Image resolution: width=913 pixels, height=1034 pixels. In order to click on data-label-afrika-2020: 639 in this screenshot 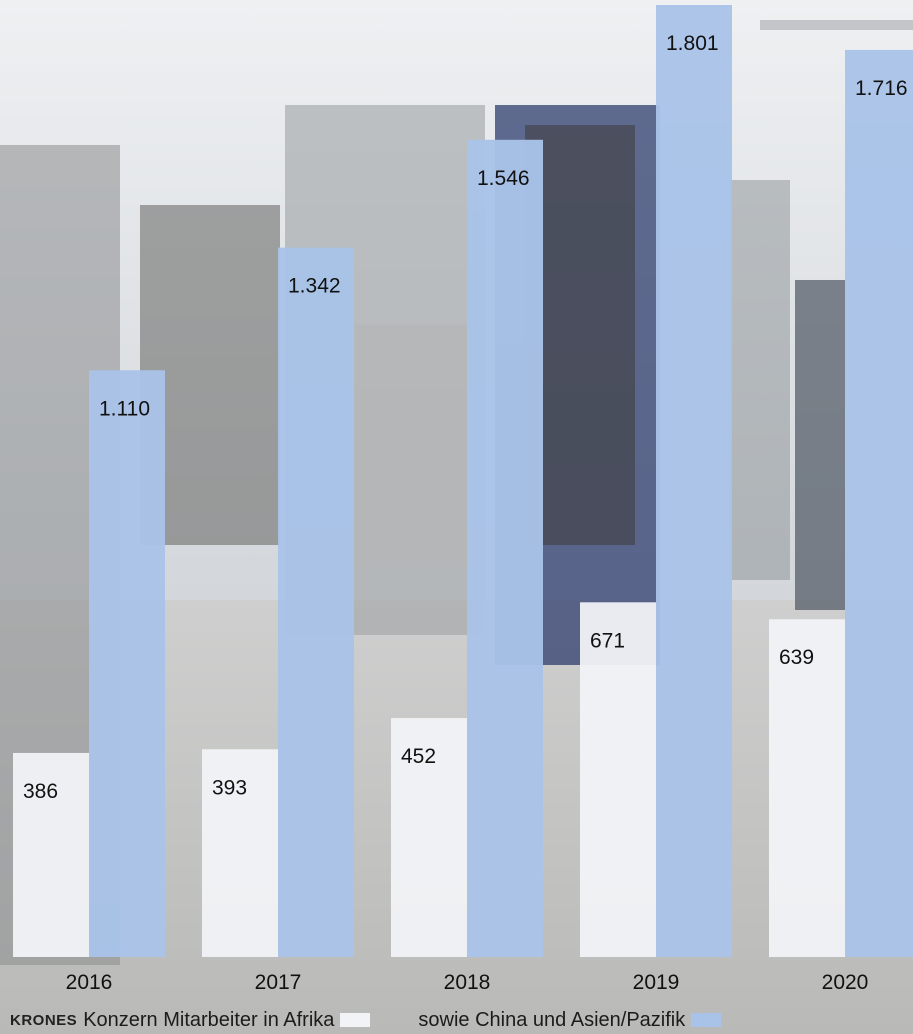, I will do `click(796, 657)`.